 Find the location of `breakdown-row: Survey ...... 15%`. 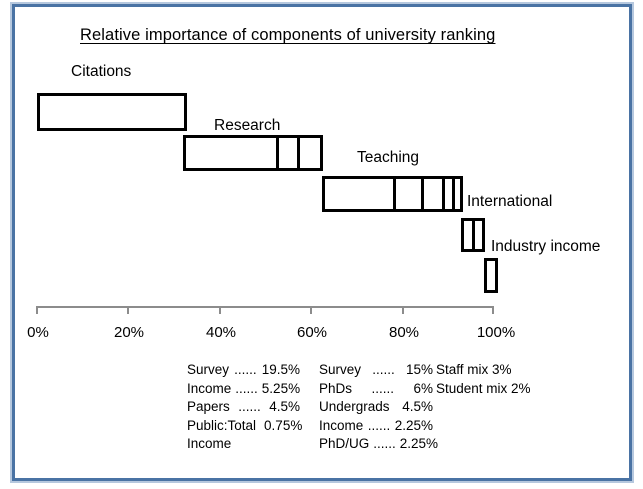

breakdown-row: Survey ...... 15% is located at coordinates (376, 370).